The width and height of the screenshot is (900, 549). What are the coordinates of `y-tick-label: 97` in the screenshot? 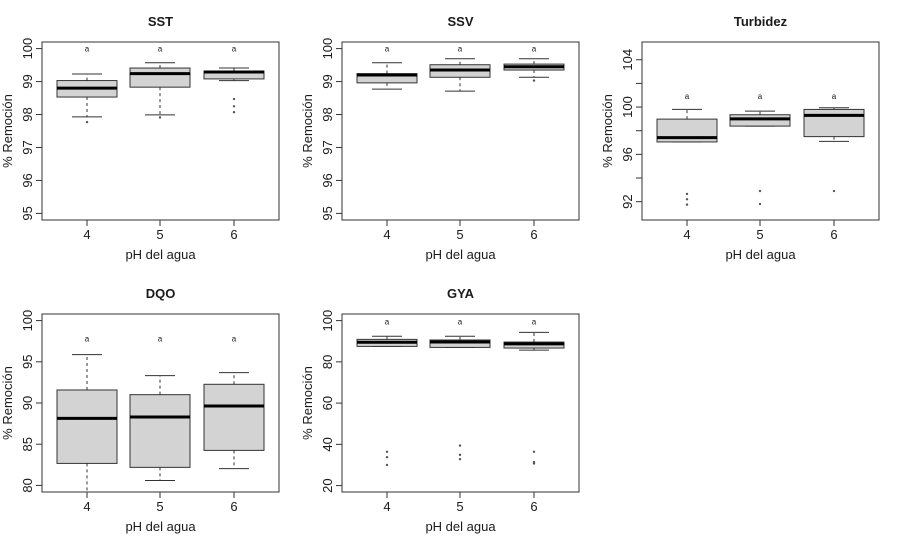 It's located at (327, 147).